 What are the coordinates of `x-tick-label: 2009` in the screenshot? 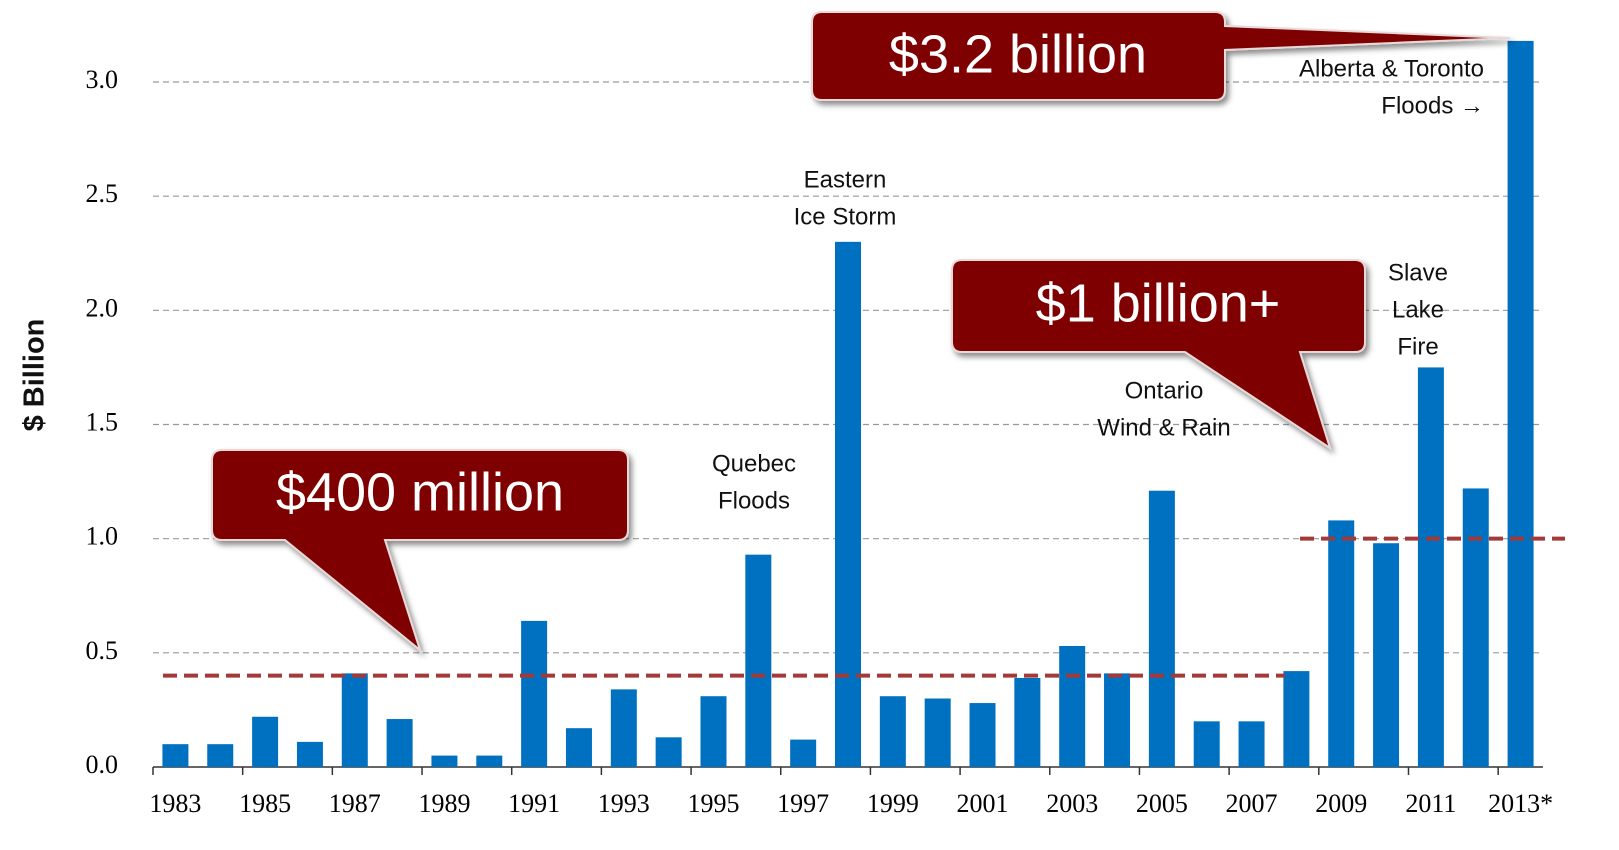 It's located at (1341, 803).